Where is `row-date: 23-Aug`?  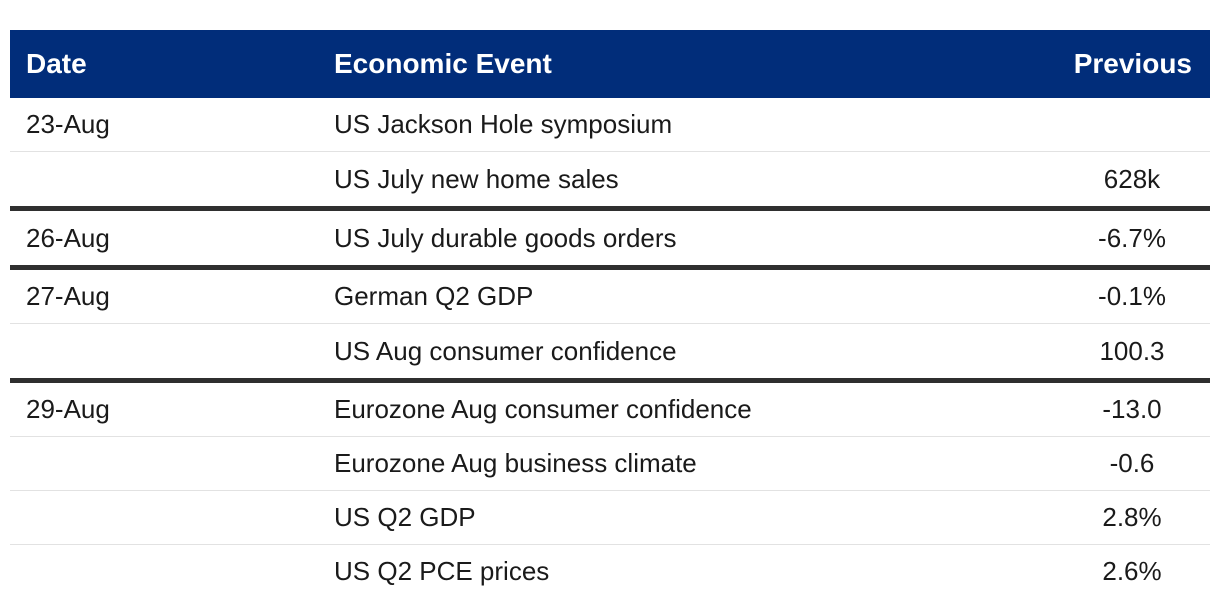 row-date: 23-Aug is located at coordinates (68, 124).